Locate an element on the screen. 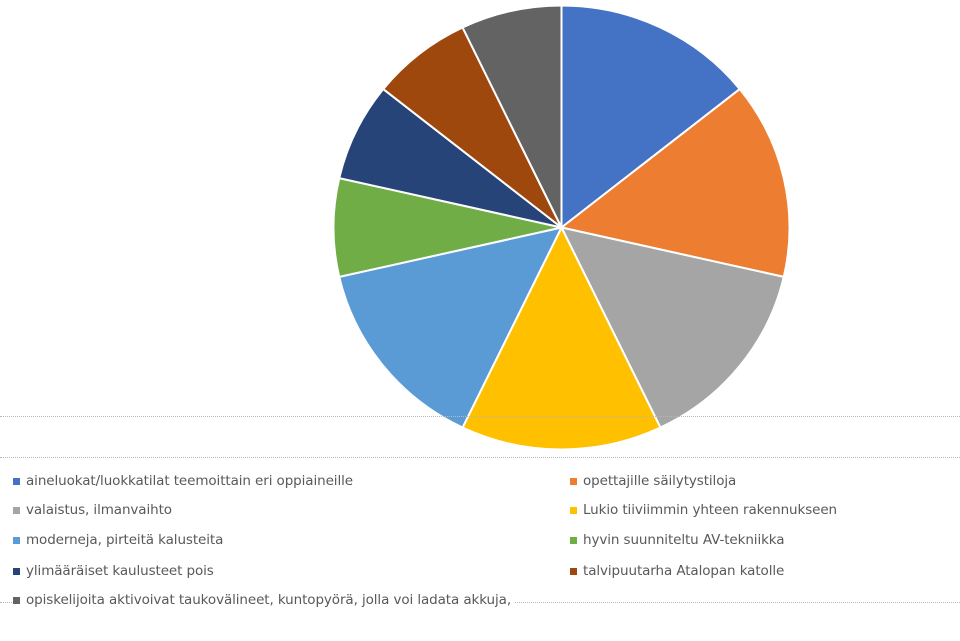 Image resolution: width=960 pixels, height=641 pixels. legend-label: valaistus, ilmanvaihto is located at coordinates (99, 510).